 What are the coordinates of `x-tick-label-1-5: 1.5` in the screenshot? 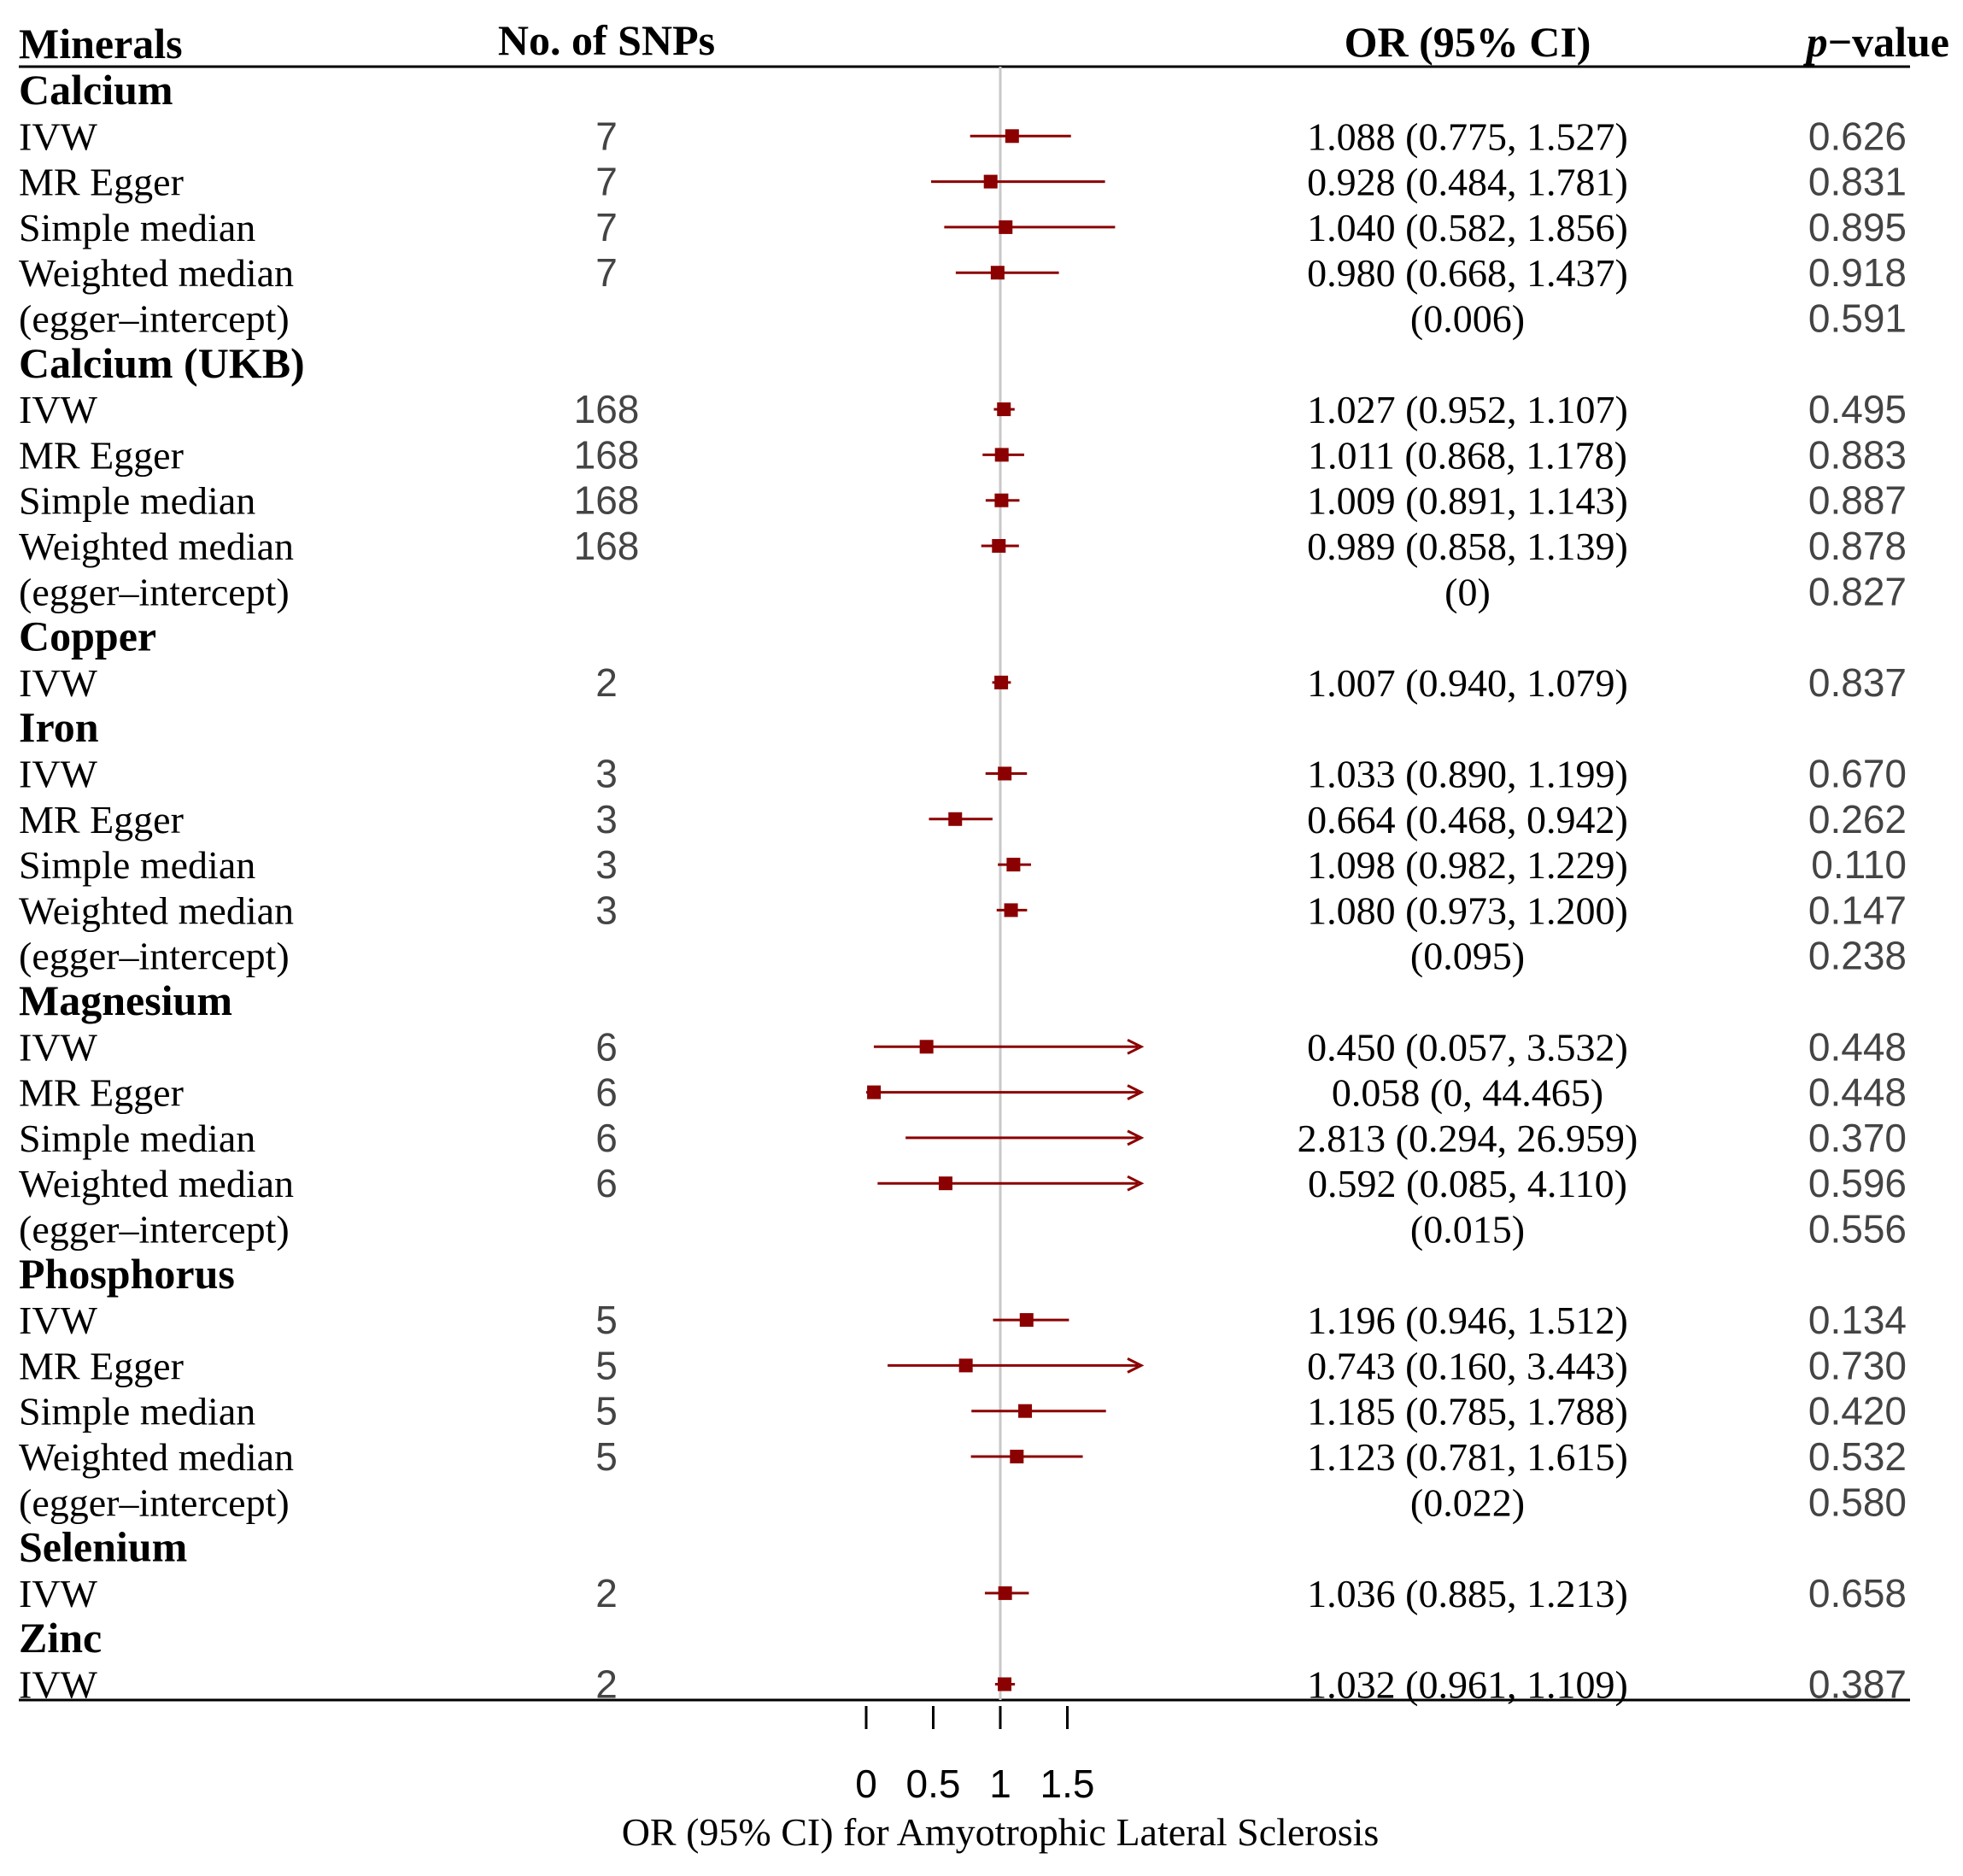 It's located at (1067, 1784).